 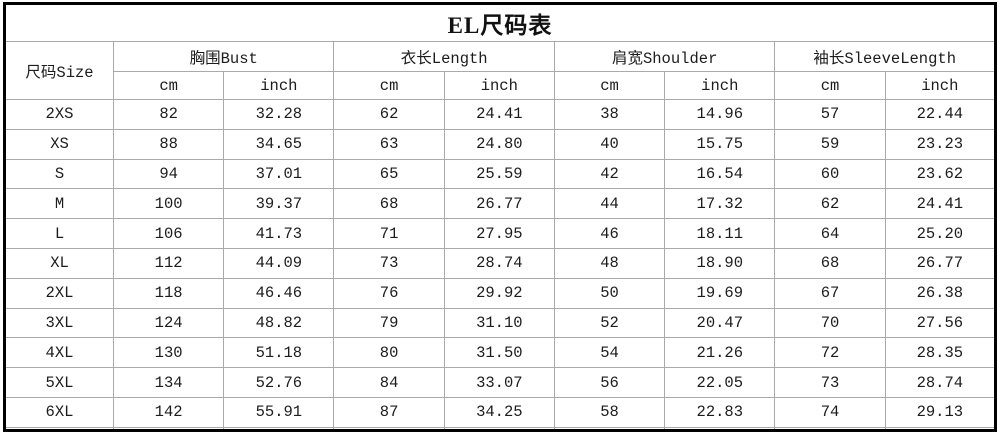 What do you see at coordinates (830, 293) in the screenshot?
I see `value-cell: 67` at bounding box center [830, 293].